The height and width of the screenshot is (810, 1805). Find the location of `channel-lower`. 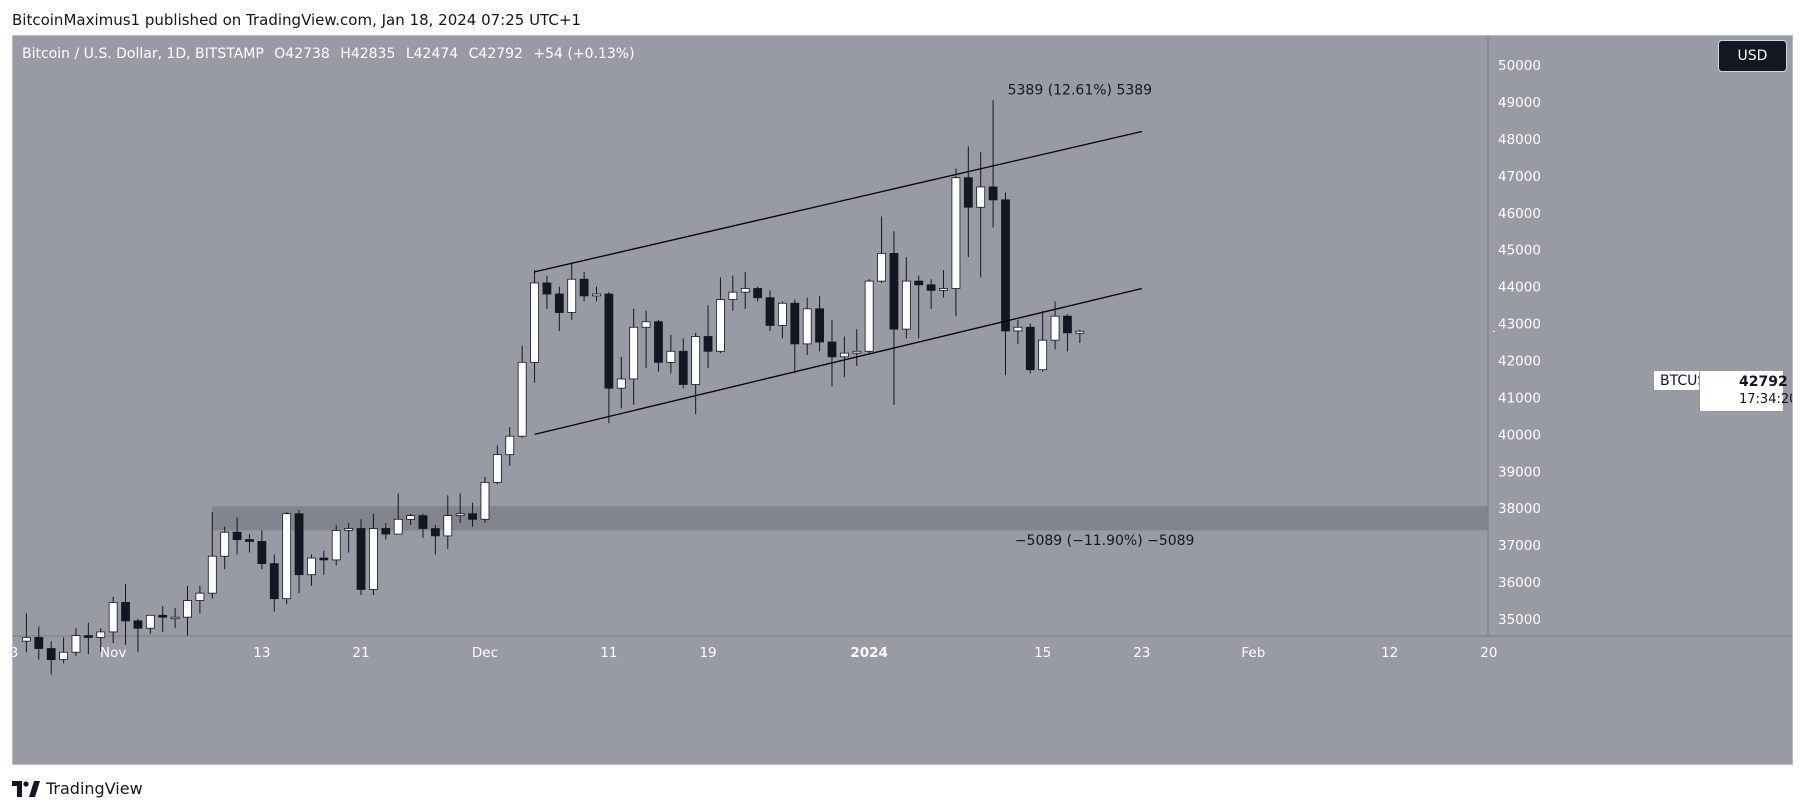

channel-lower is located at coordinates (838, 361).